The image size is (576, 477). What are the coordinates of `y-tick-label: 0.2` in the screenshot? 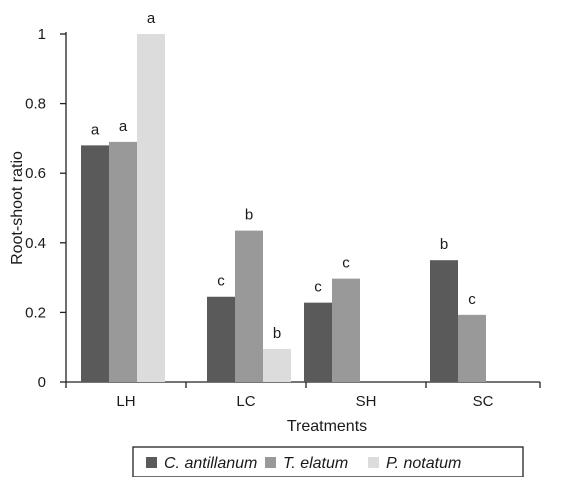 It's located at (35, 312).